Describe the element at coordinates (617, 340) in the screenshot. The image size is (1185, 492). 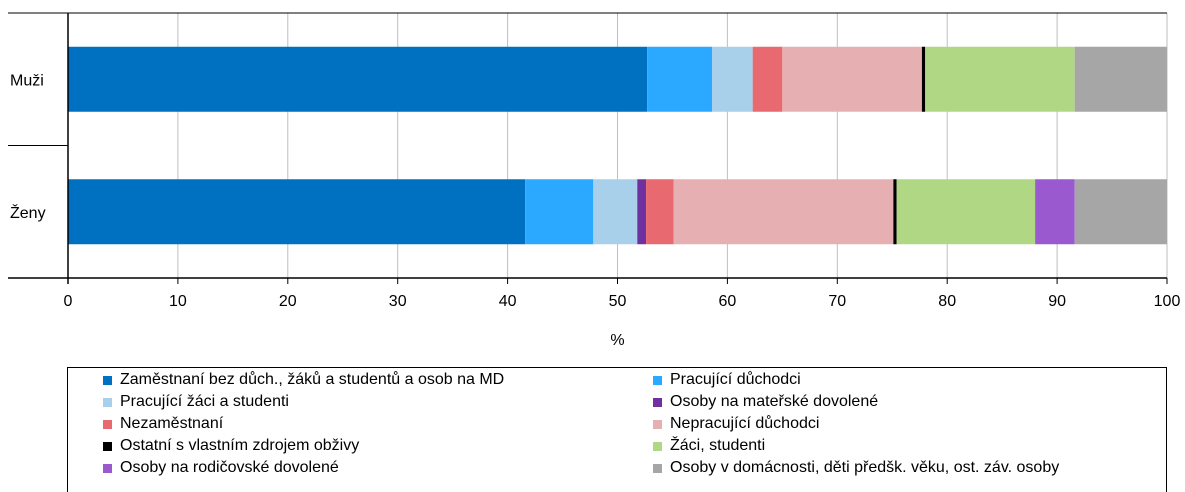
I see `x-axis-title: %` at that location.